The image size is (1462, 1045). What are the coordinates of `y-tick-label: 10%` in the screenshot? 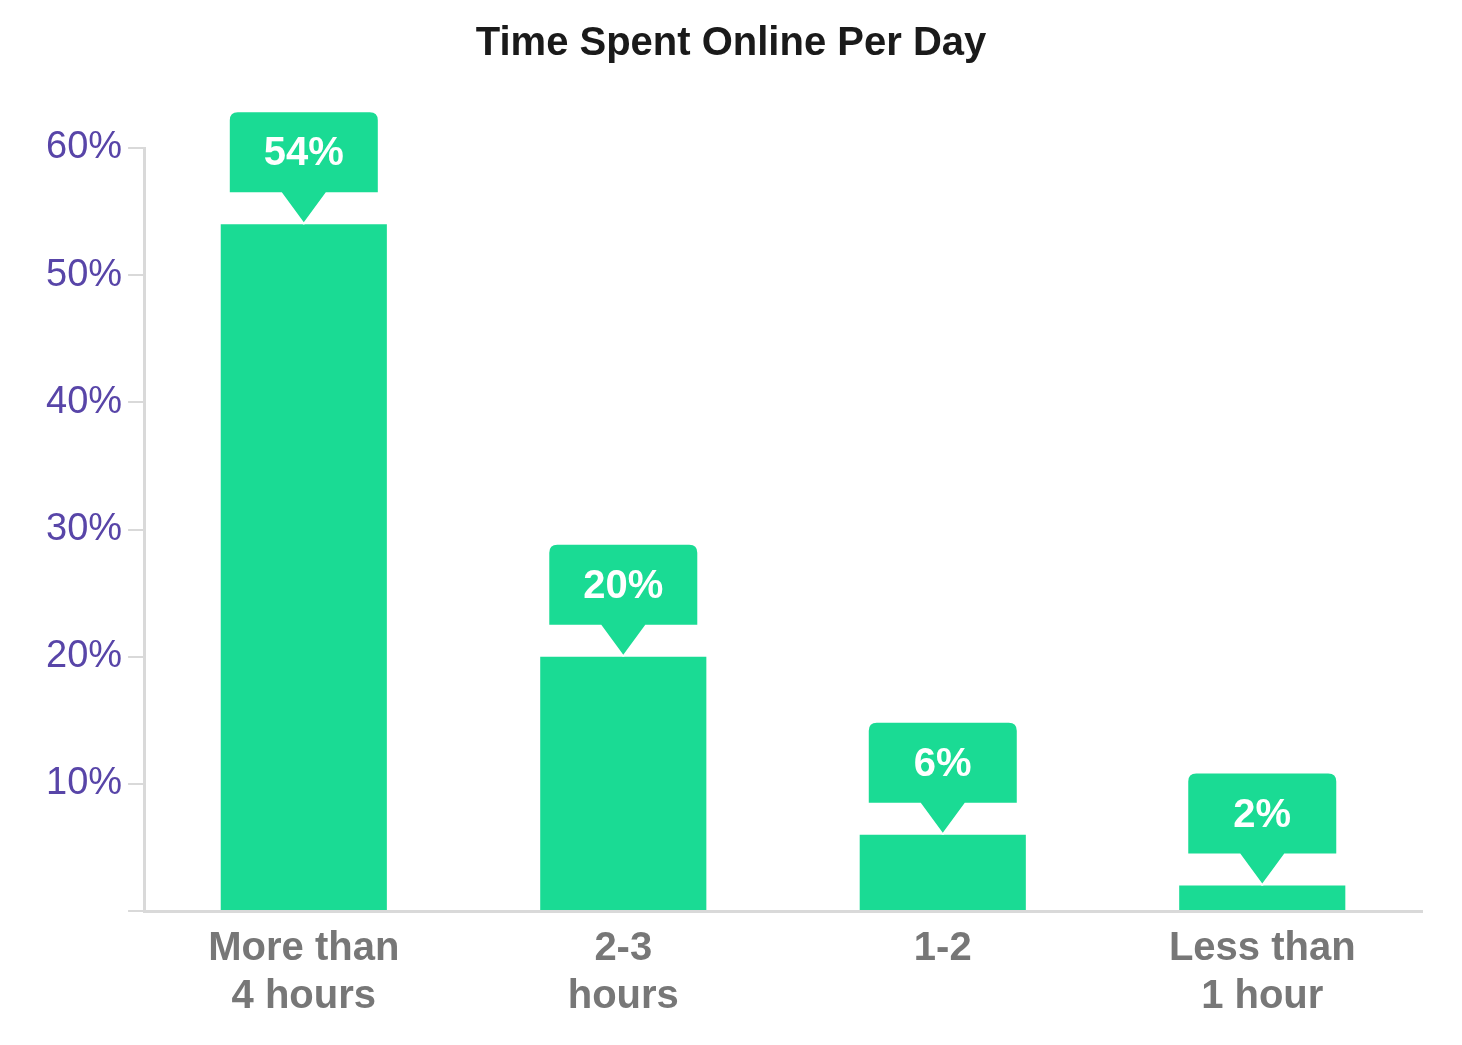 It's located at (84, 781).